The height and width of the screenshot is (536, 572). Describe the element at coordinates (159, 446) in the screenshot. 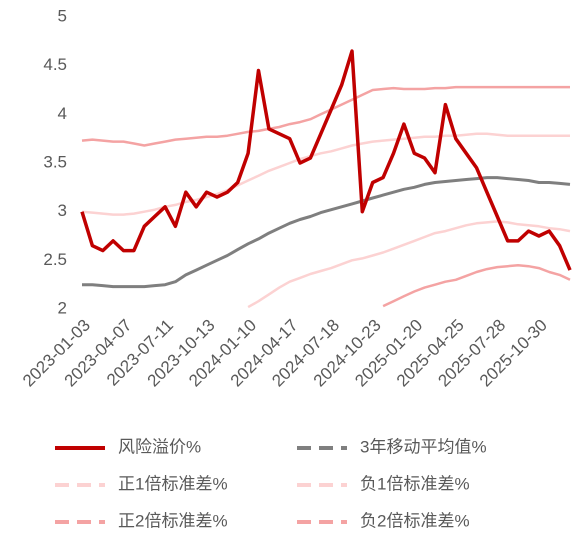

I see `legend-label: 风险溢价%` at that location.